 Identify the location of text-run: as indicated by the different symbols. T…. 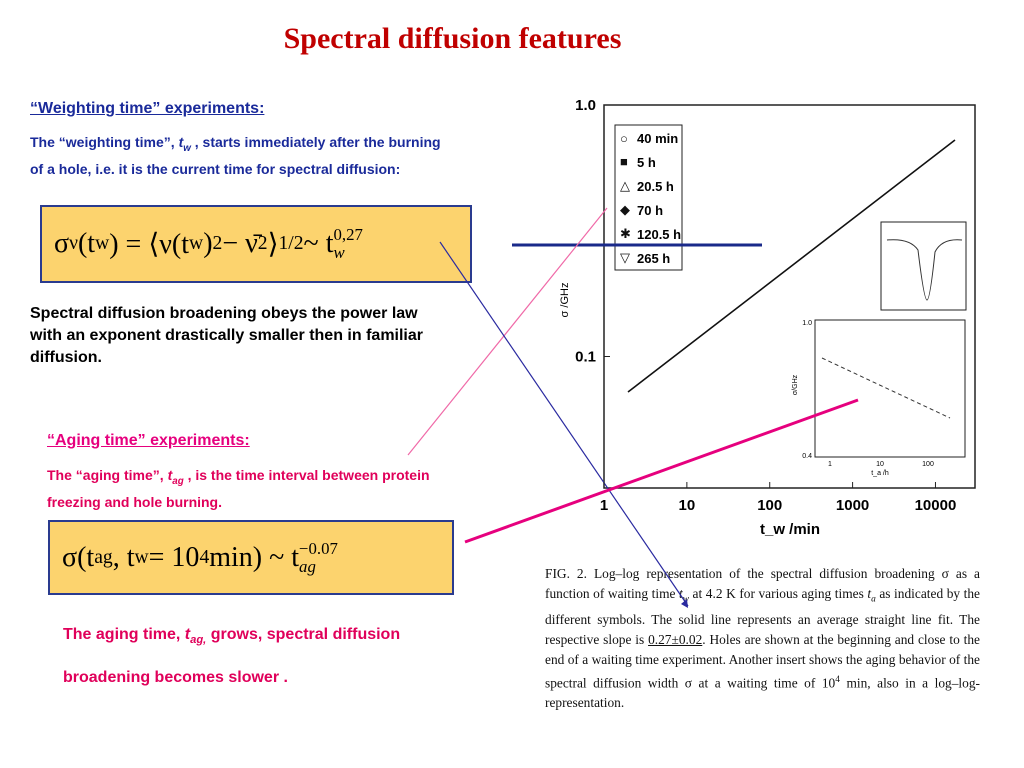
(763, 616).